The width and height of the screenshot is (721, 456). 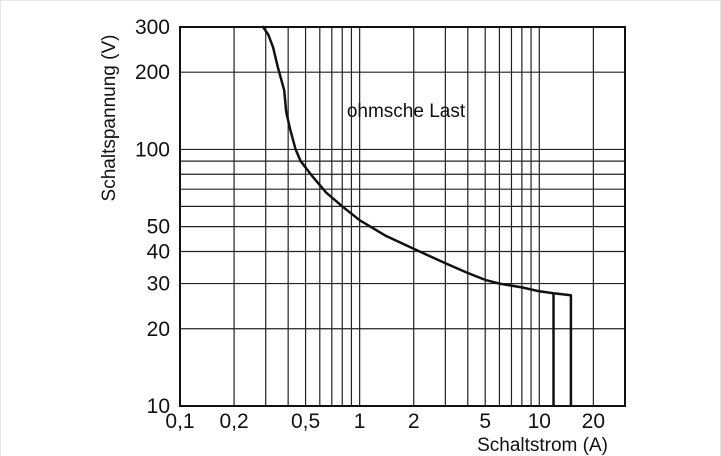 What do you see at coordinates (414, 421) in the screenshot?
I see `x-tick-label: 2` at bounding box center [414, 421].